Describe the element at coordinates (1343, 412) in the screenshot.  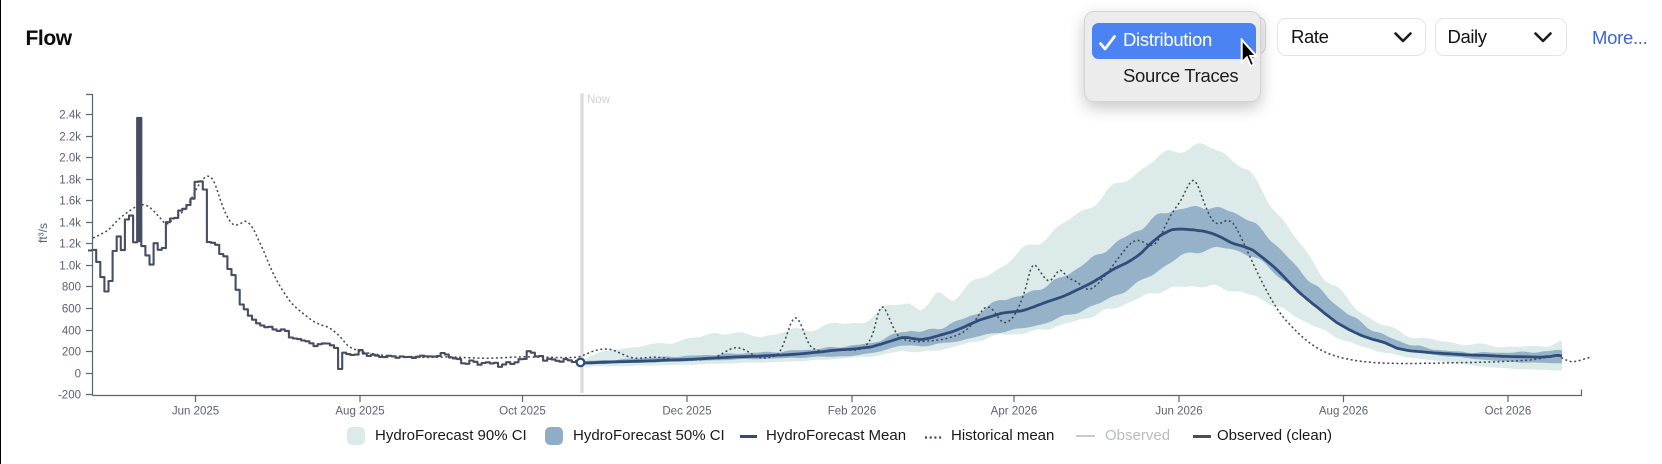
I see `svg-text: Aug 2026` at that location.